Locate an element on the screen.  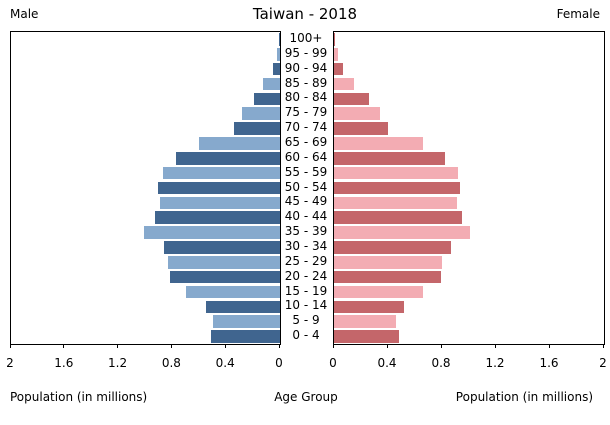
female-axis-tick-0.8 is located at coordinates (441, 346).